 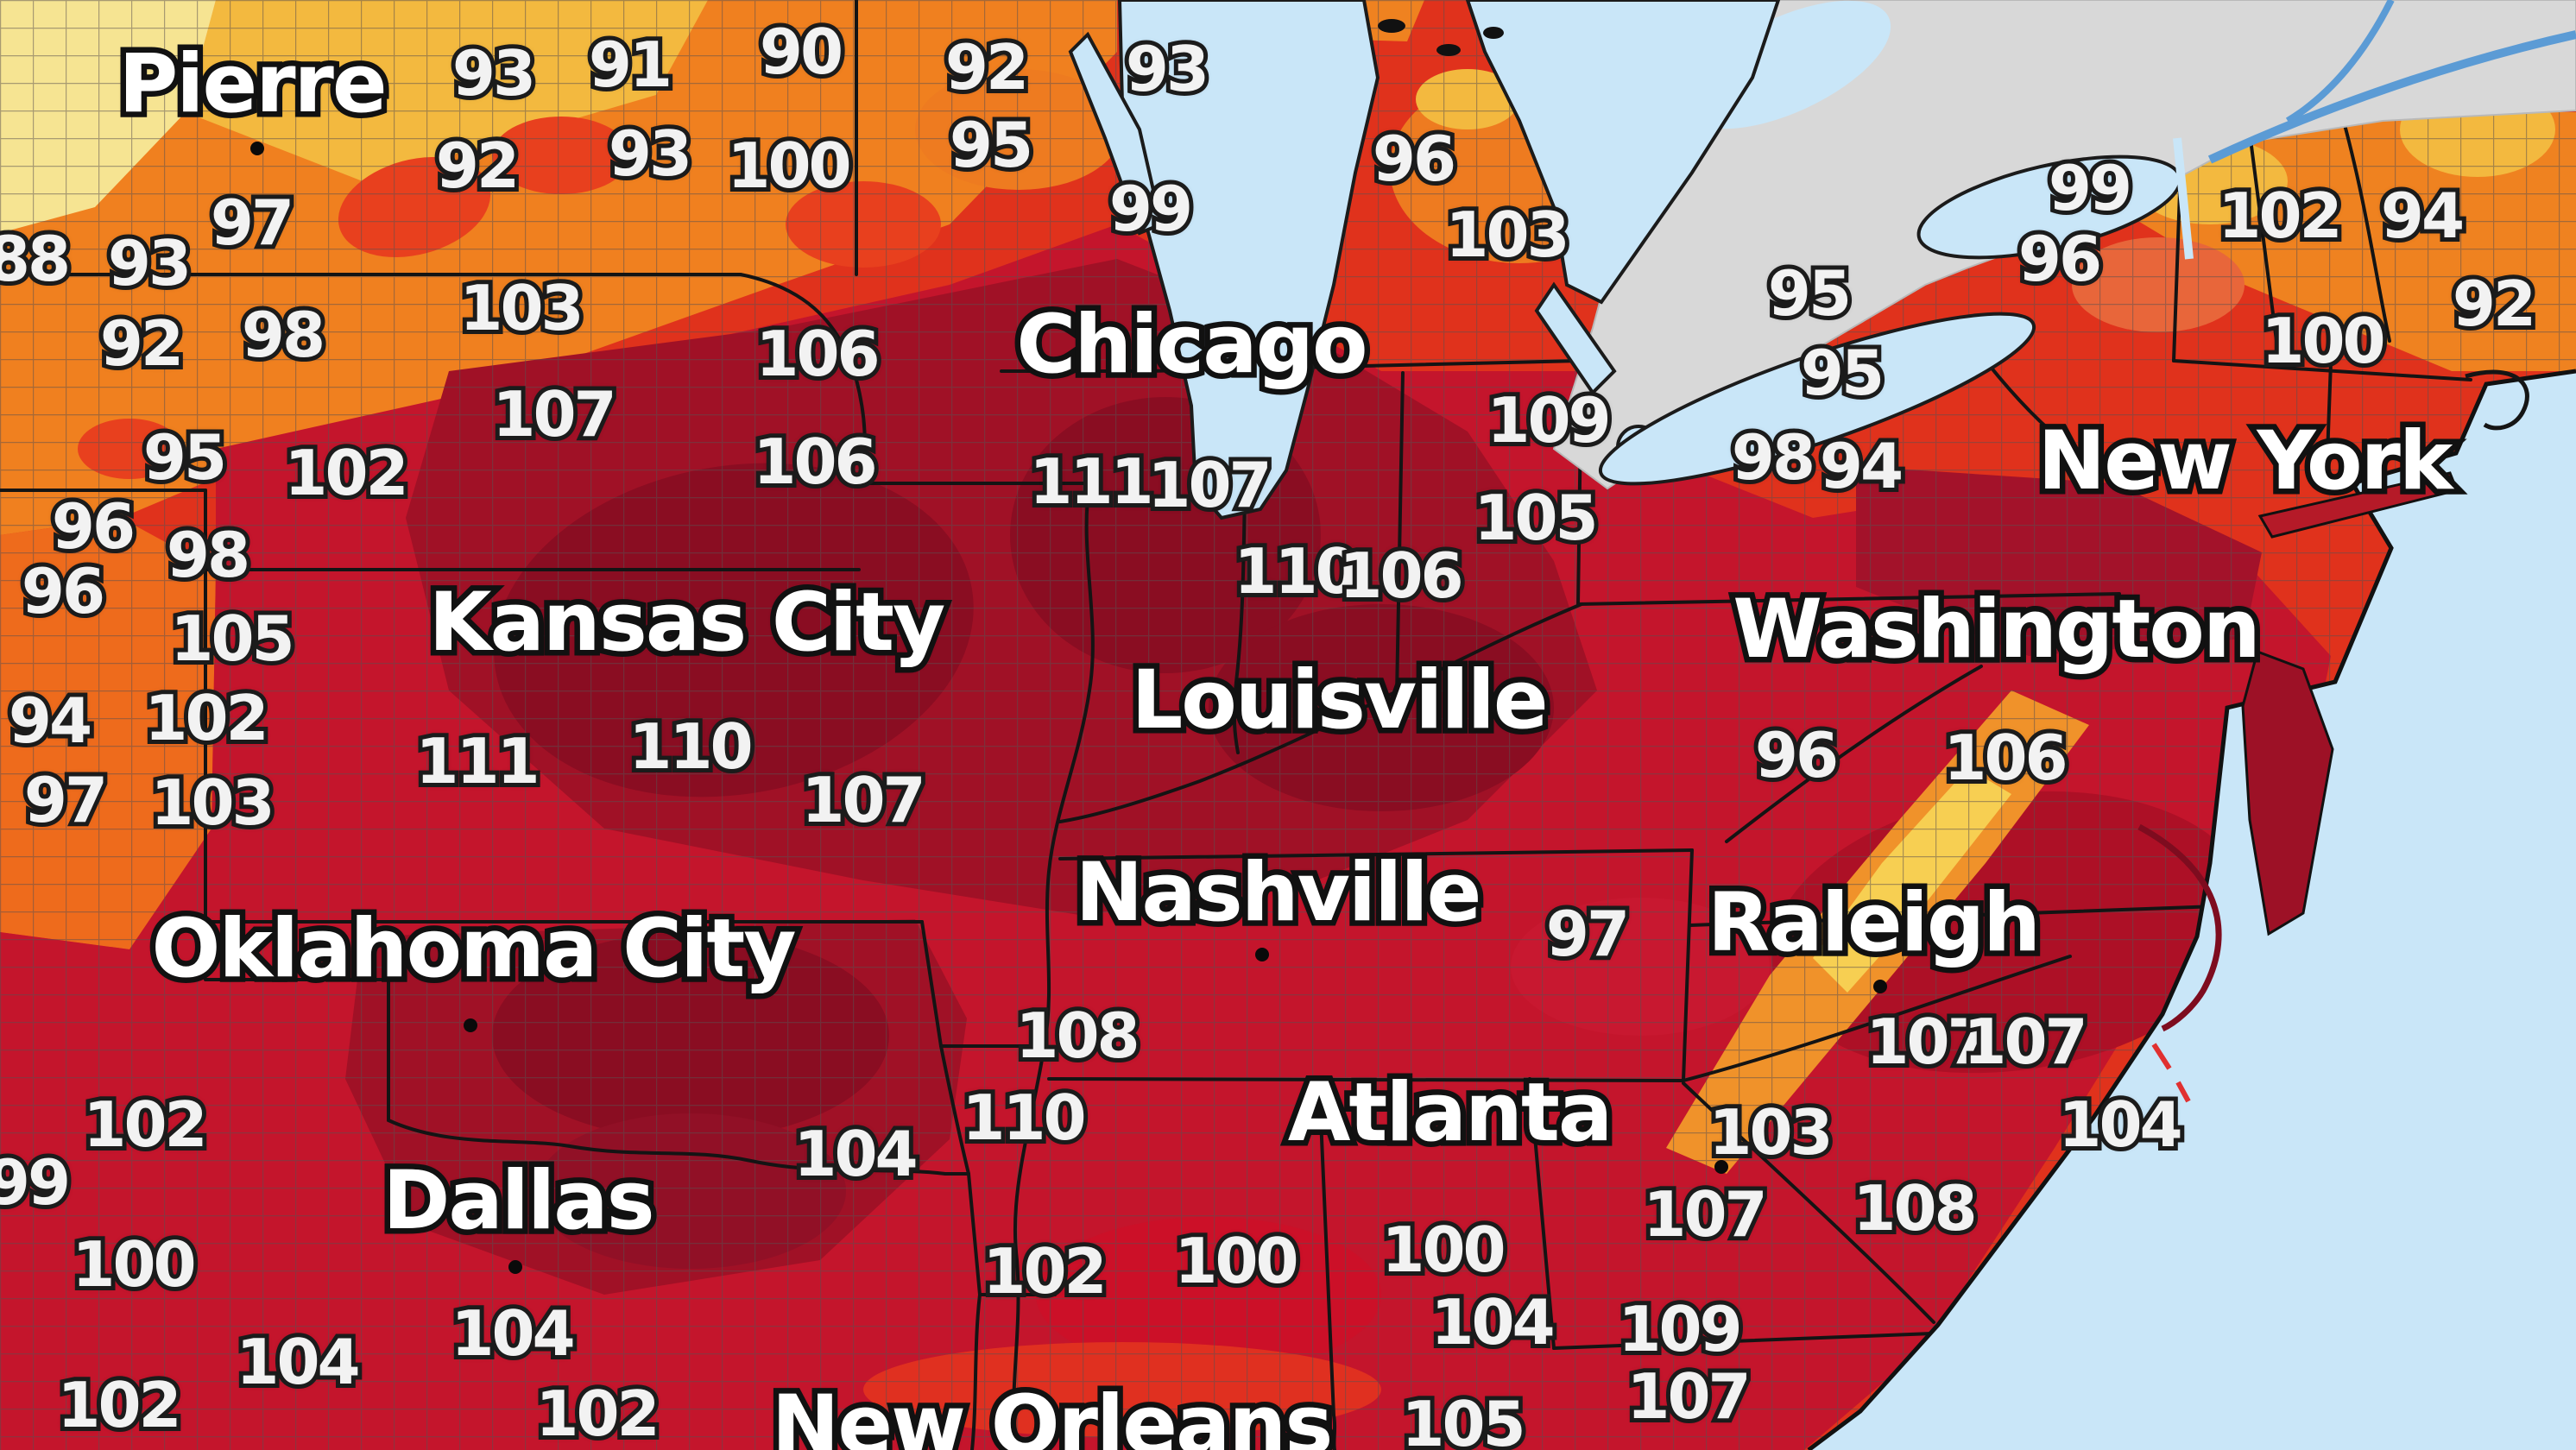 I want to click on st-lawrence-river, so click(x=2391, y=97).